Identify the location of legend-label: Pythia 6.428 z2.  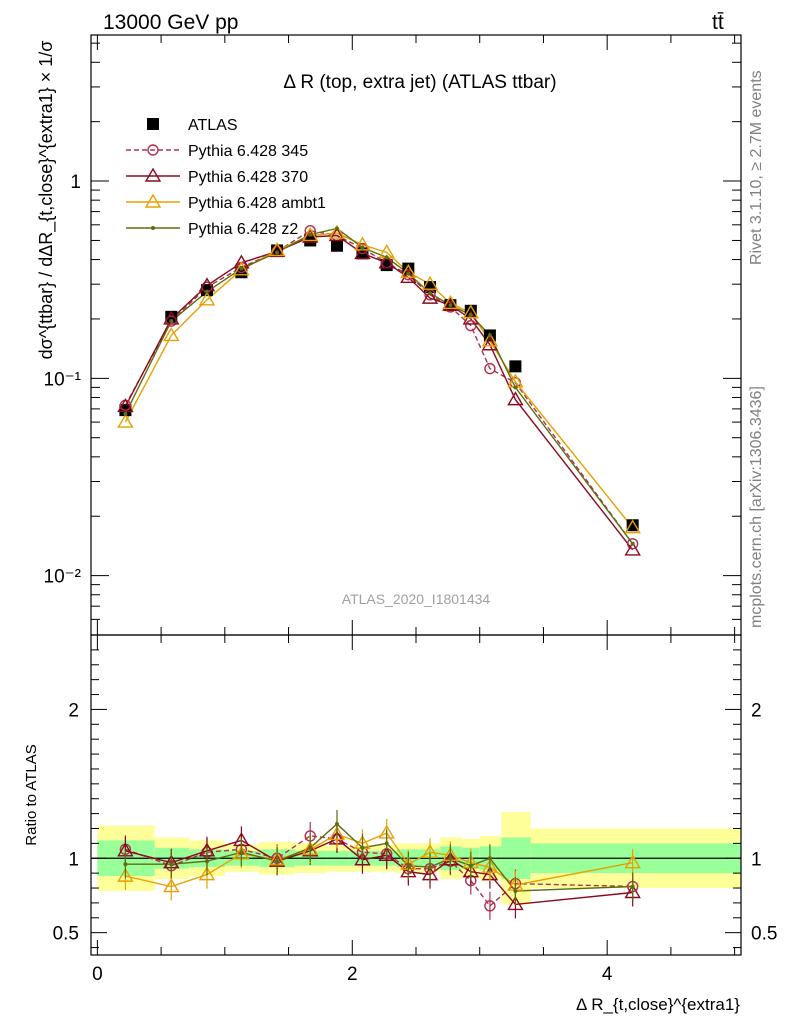
(243, 229).